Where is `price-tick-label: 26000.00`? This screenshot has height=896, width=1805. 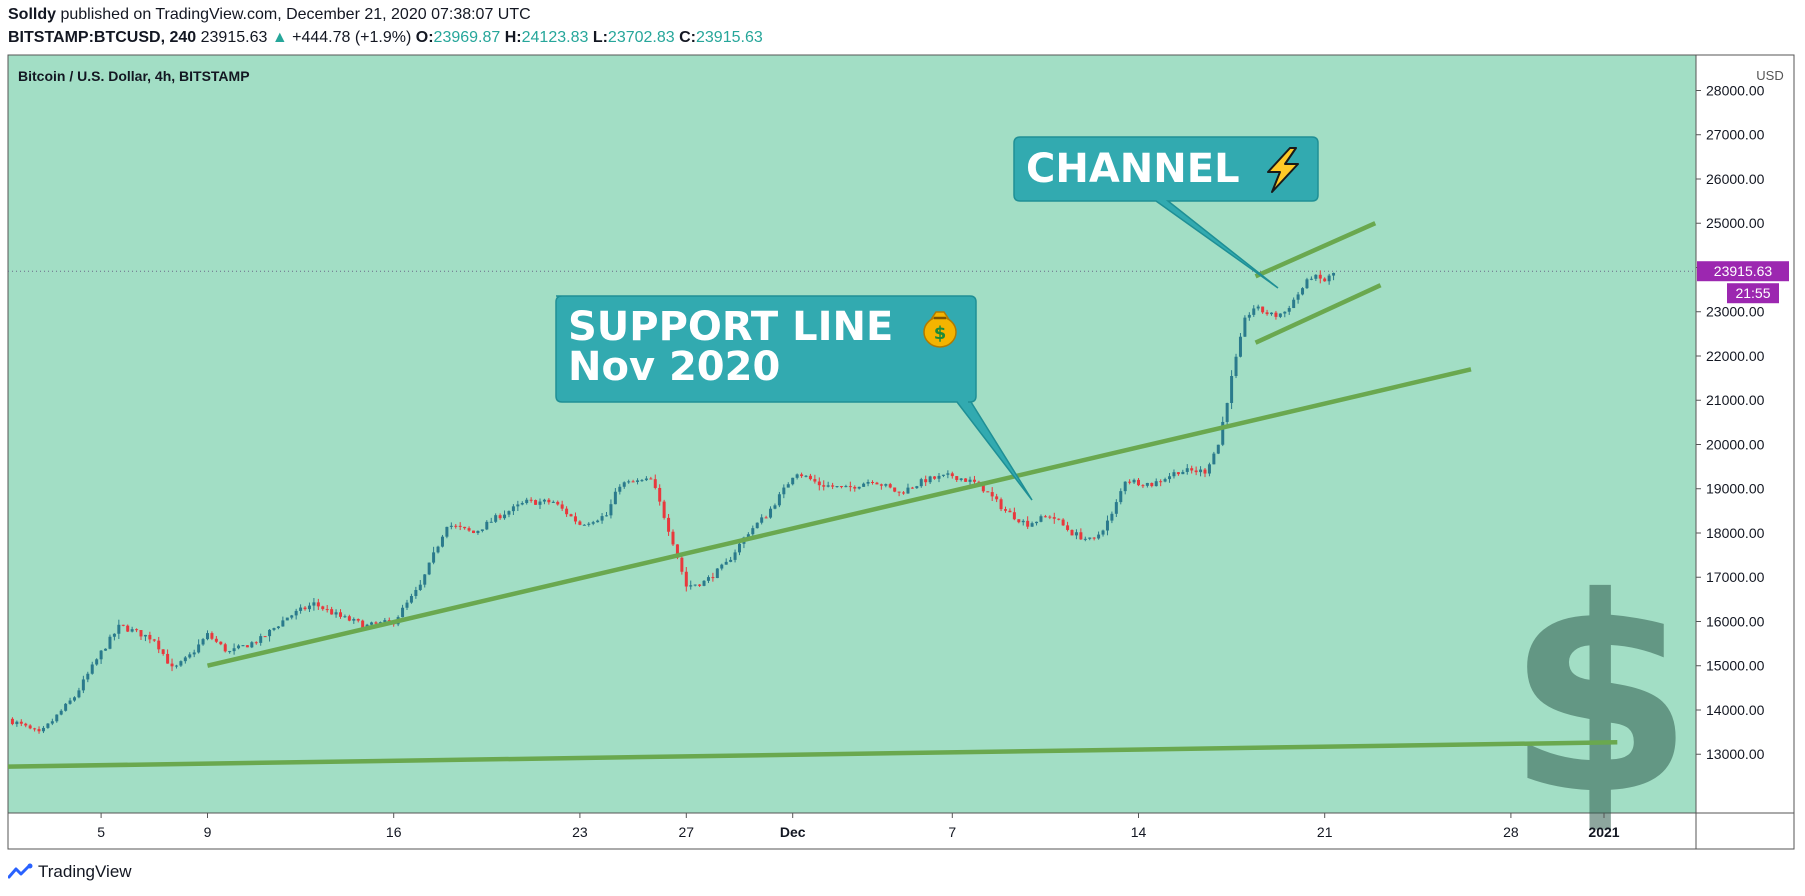
price-tick-label: 26000.00 is located at coordinates (1735, 179).